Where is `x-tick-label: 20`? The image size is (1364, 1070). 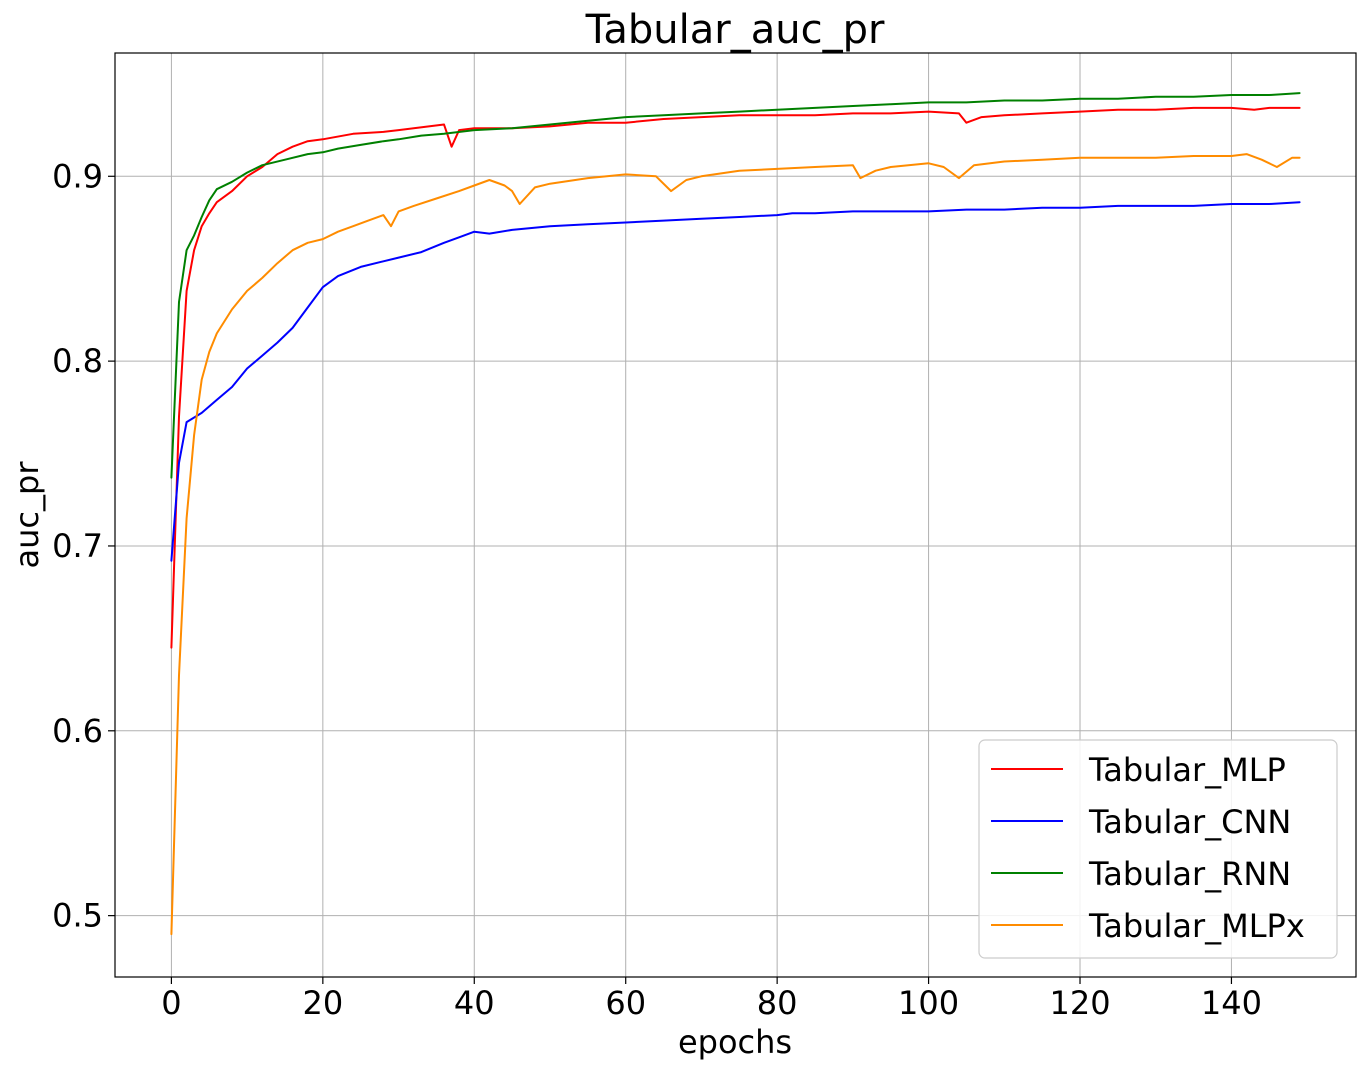 x-tick-label: 20 is located at coordinates (322, 1003).